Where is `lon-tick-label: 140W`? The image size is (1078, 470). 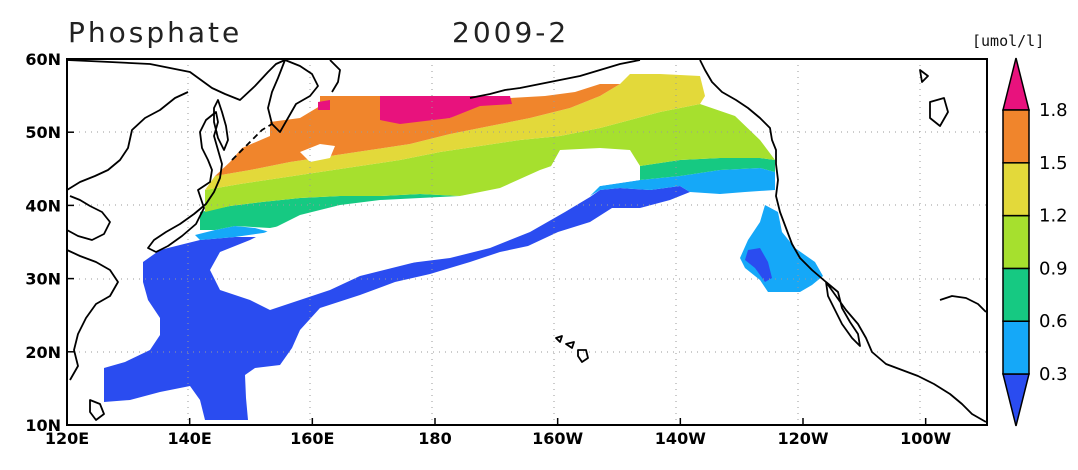
lon-tick-label: 140W is located at coordinates (680, 438).